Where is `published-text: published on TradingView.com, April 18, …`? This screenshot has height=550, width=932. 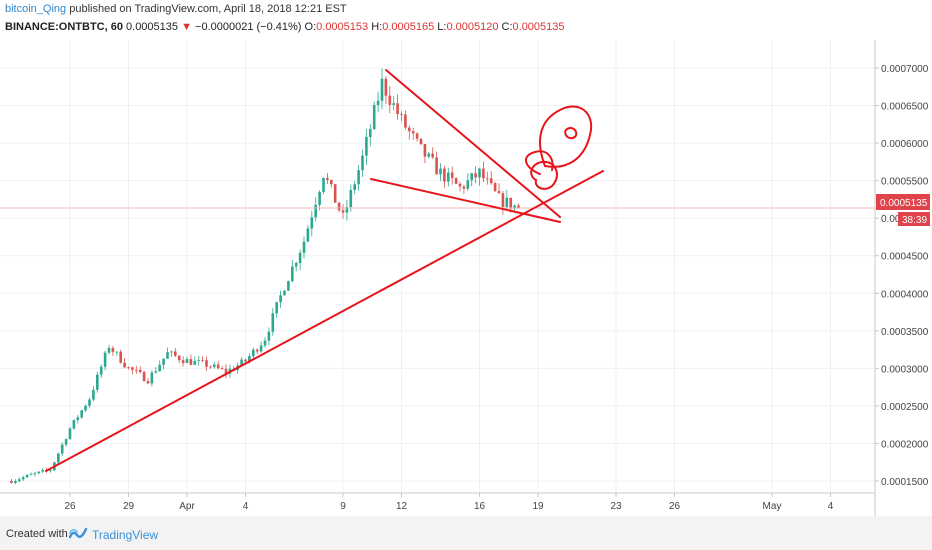 published-text: published on TradingView.com, April 18, … is located at coordinates (208, 9).